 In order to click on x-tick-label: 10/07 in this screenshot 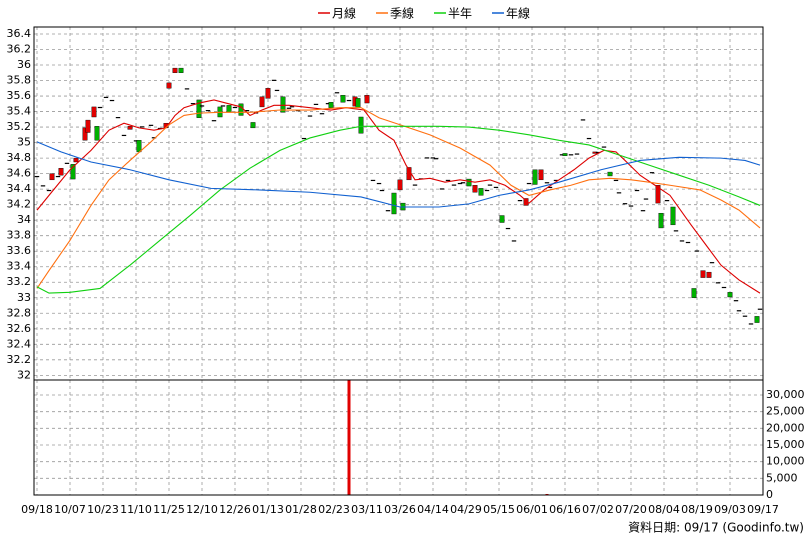, I will do `click(70, 509)`.